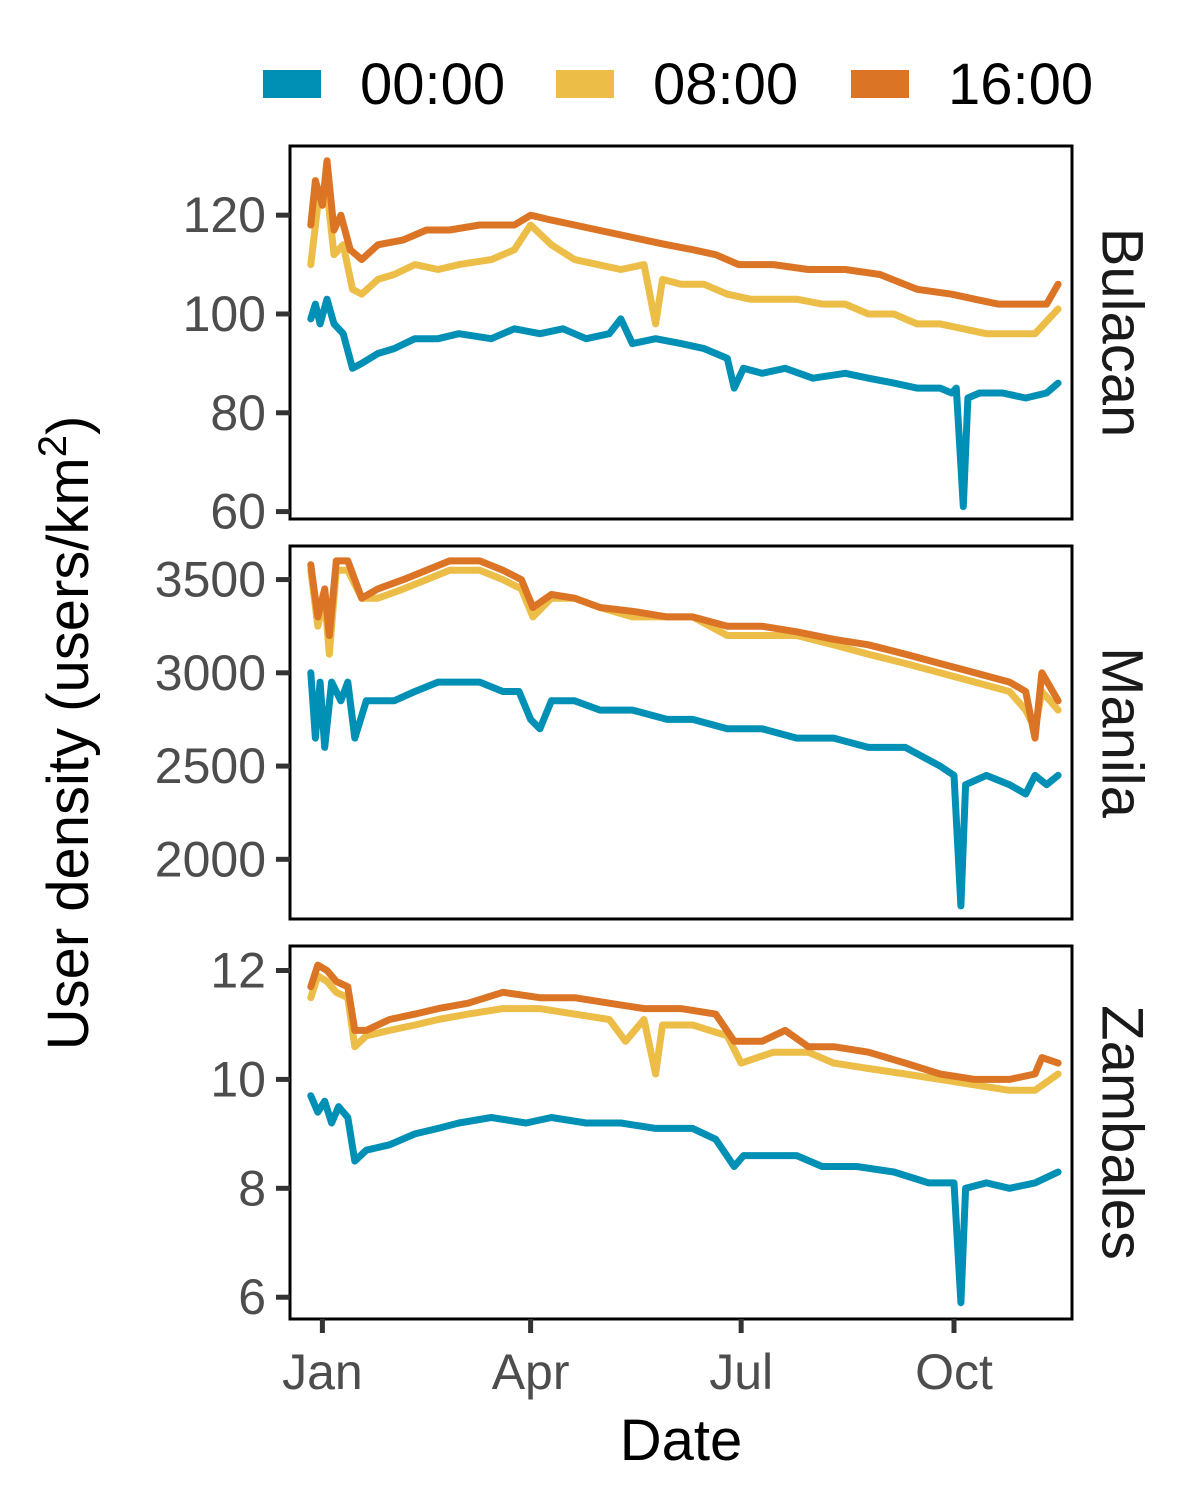 The image size is (1200, 1500). What do you see at coordinates (210, 859) in the screenshot?
I see `y-tick-label-manila-2000: 2000` at bounding box center [210, 859].